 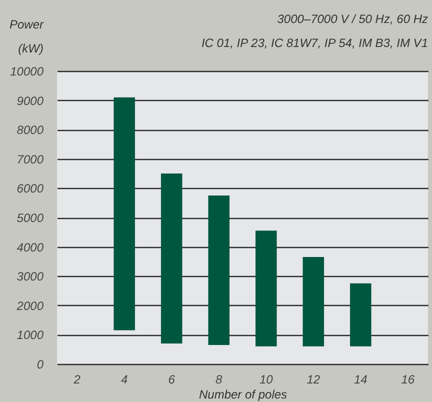 What do you see at coordinates (30, 218) in the screenshot?
I see `y-tick-label: 5000` at bounding box center [30, 218].